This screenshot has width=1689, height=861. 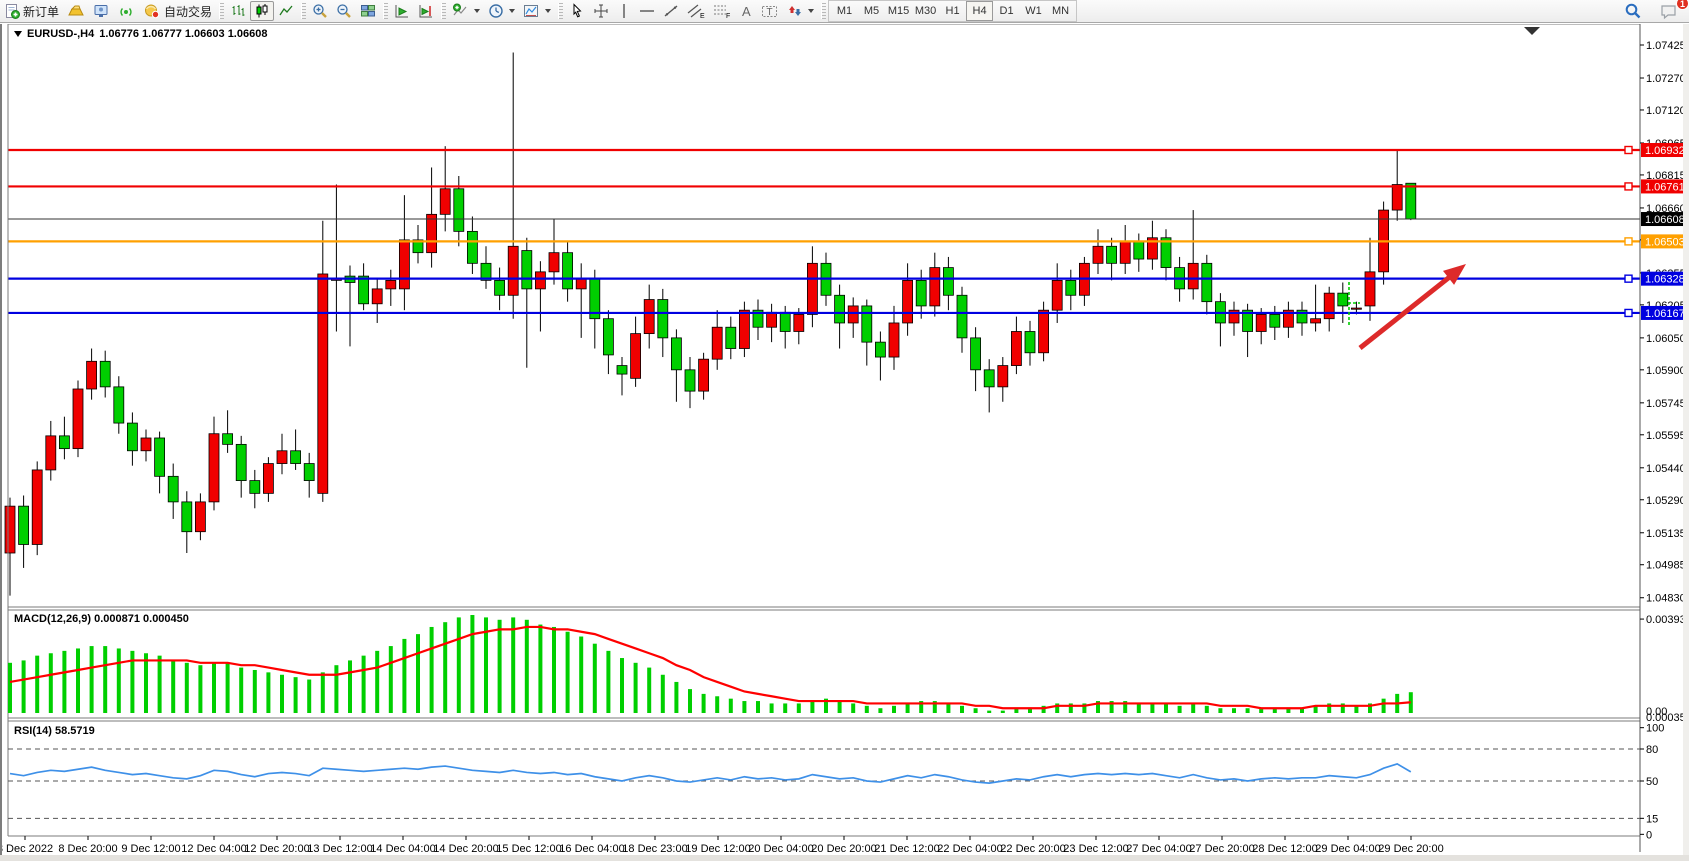 I want to click on zoom-in-button, so click(x=320, y=11).